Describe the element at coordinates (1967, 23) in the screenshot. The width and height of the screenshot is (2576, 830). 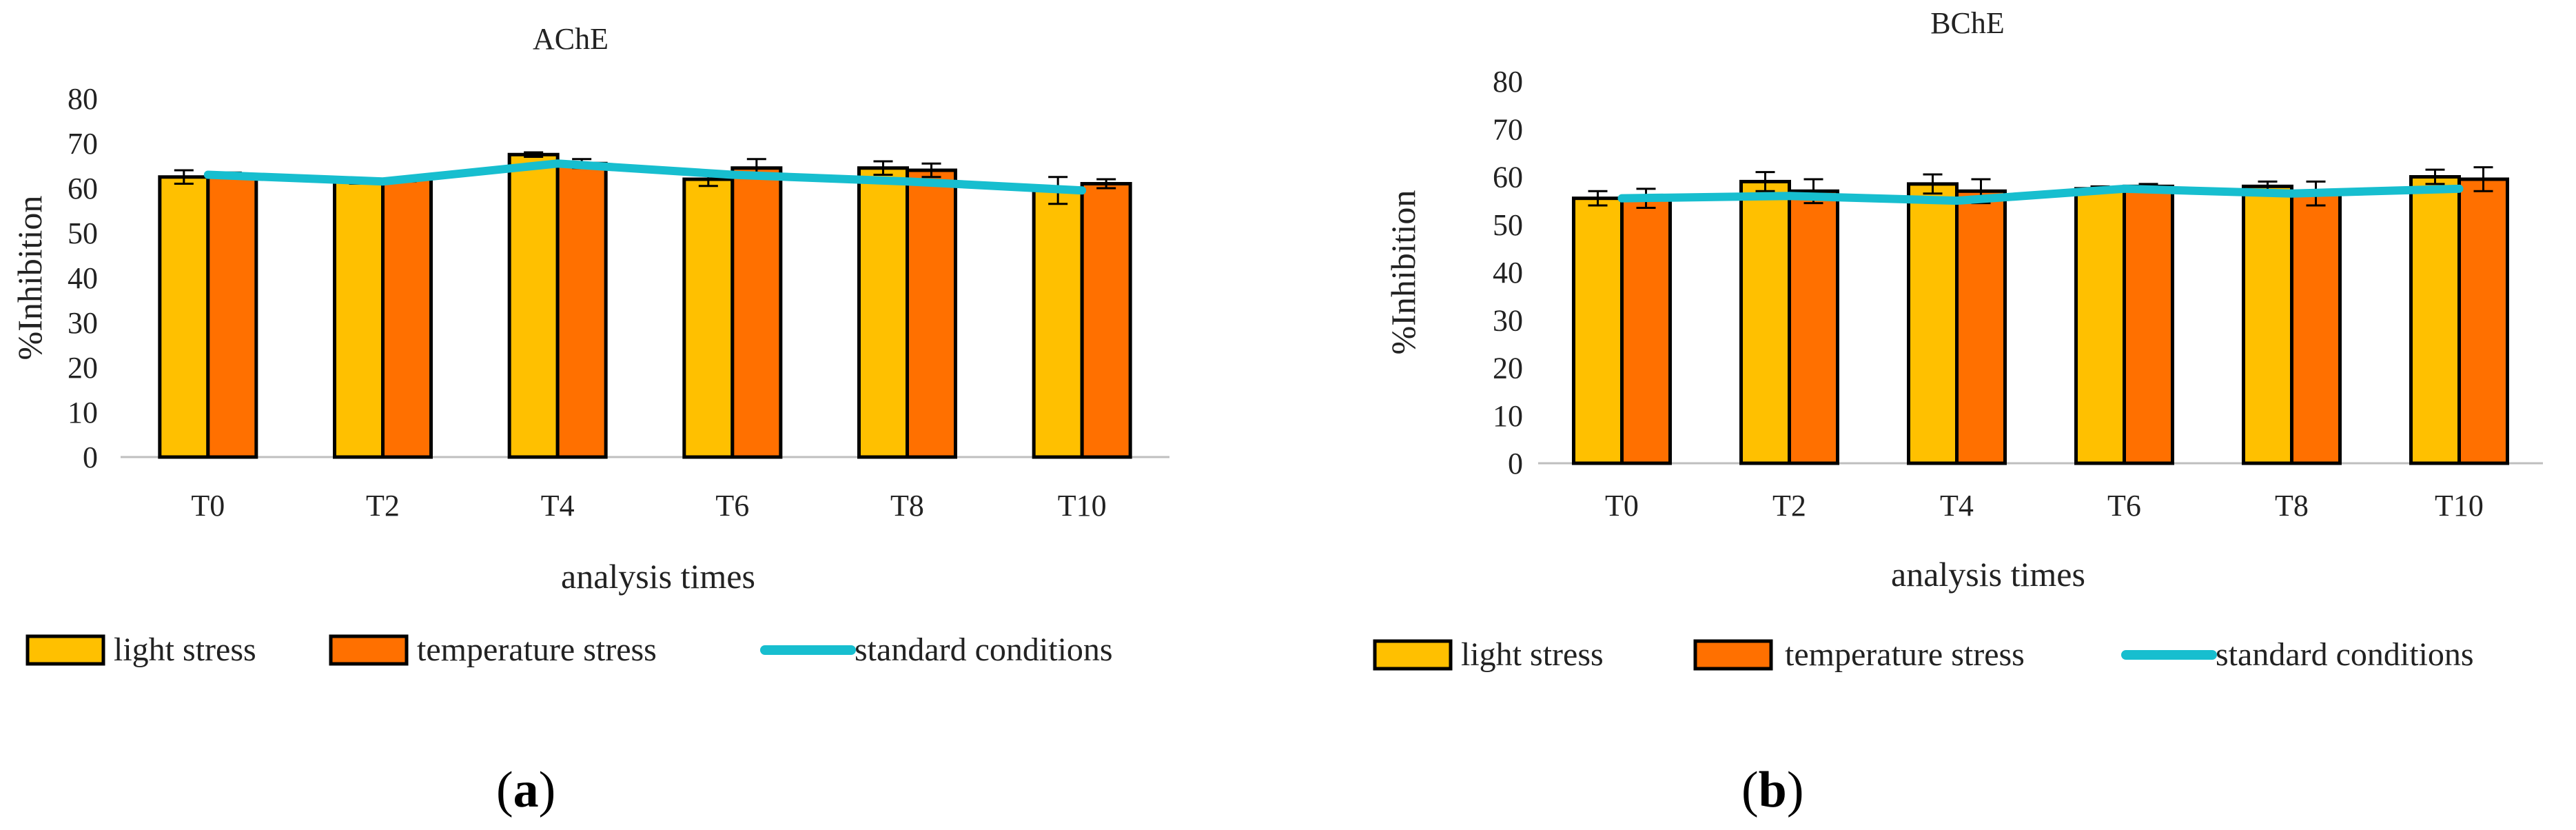
I see `chart-title: BChE` at that location.